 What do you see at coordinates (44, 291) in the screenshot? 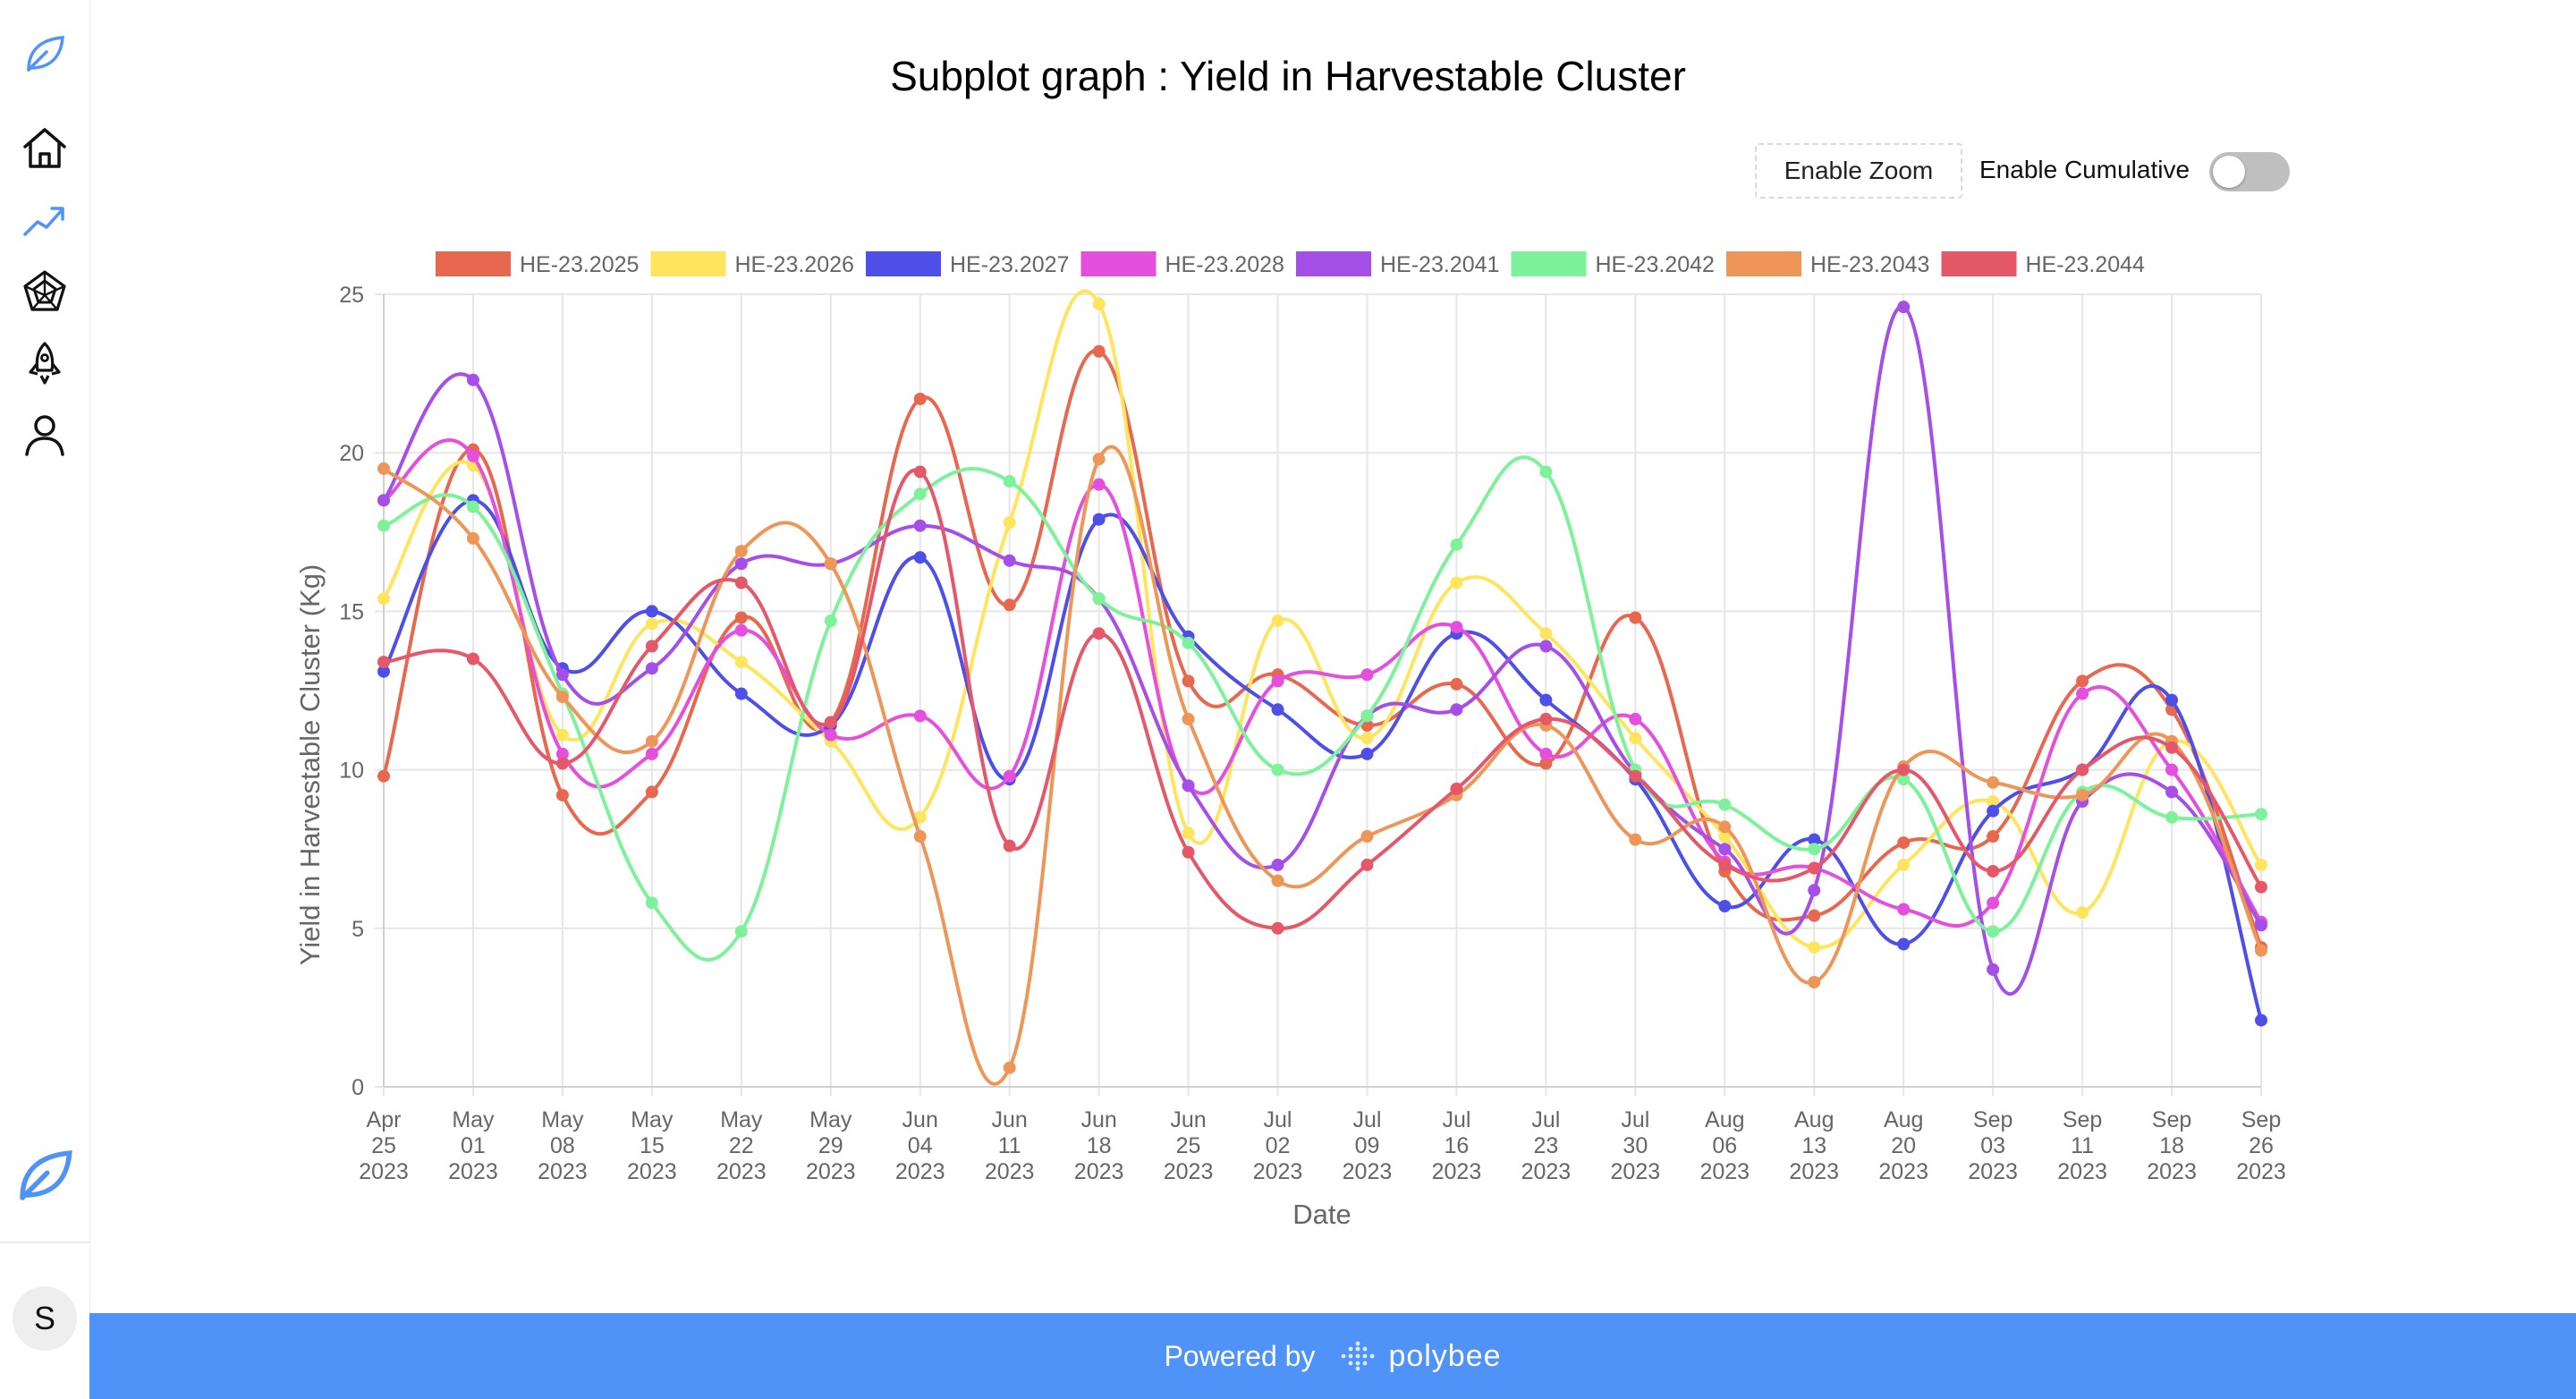
I see `radar-chart-icon` at bounding box center [44, 291].